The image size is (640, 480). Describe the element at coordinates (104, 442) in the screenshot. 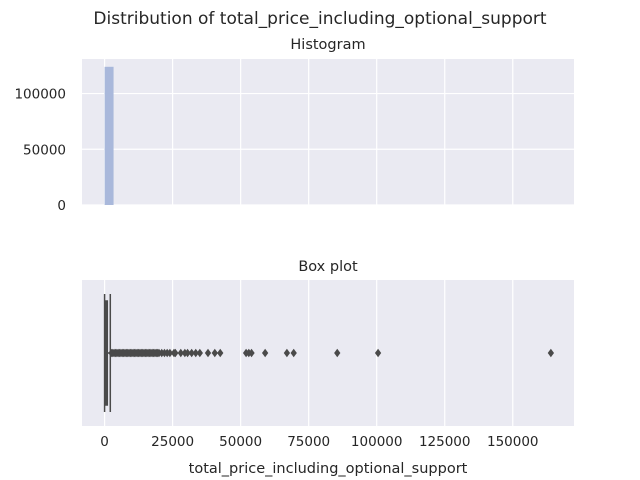

I see `boxplot-x-tick-label: 0` at that location.